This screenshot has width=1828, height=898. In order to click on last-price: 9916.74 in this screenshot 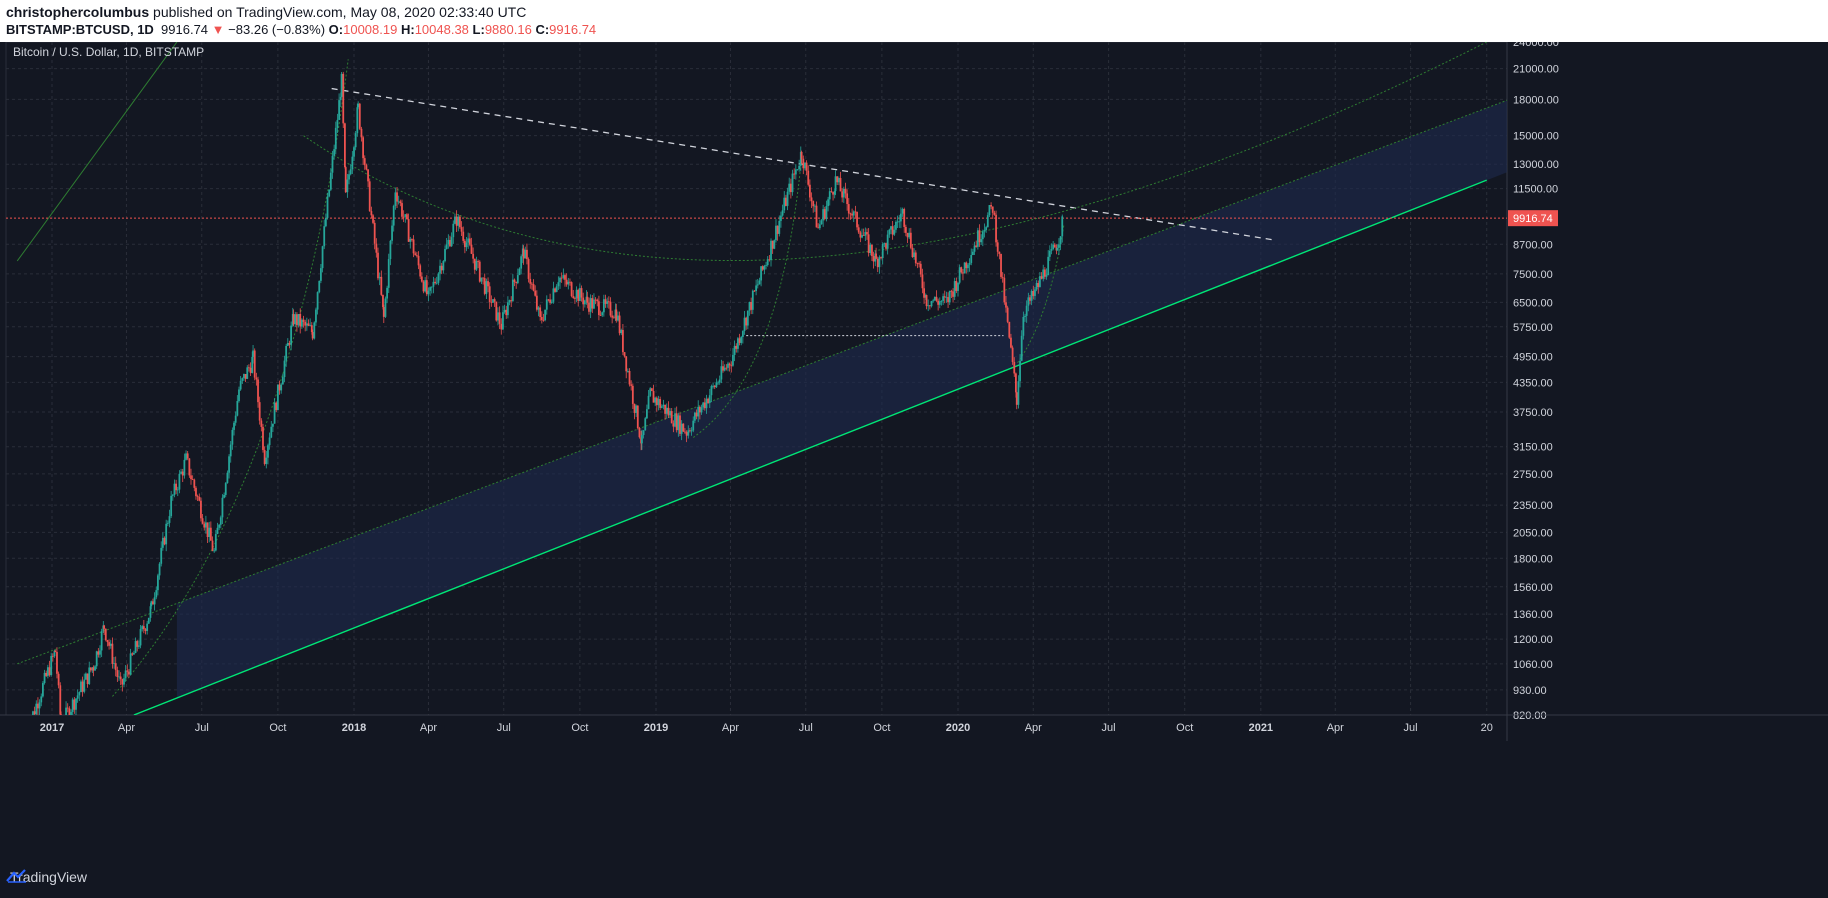, I will do `click(185, 29)`.